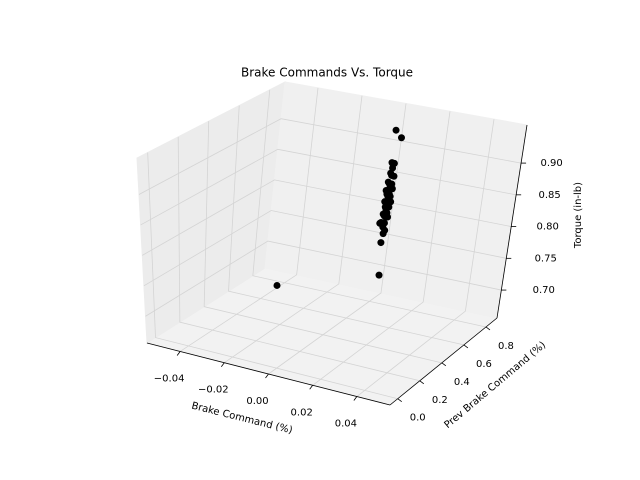 The height and width of the screenshot is (480, 640). What do you see at coordinates (241, 419) in the screenshot?
I see `x-axis-label: Brake Command (%)` at bounding box center [241, 419].